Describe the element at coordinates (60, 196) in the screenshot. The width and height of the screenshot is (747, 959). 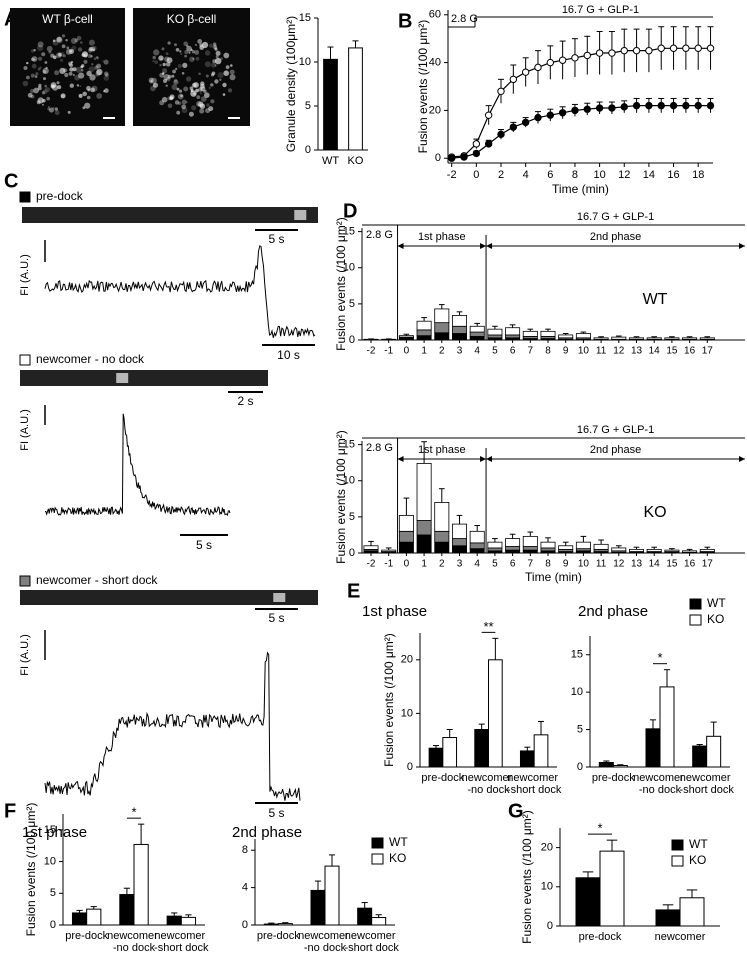
I see `trace-label: pre-dock` at that location.